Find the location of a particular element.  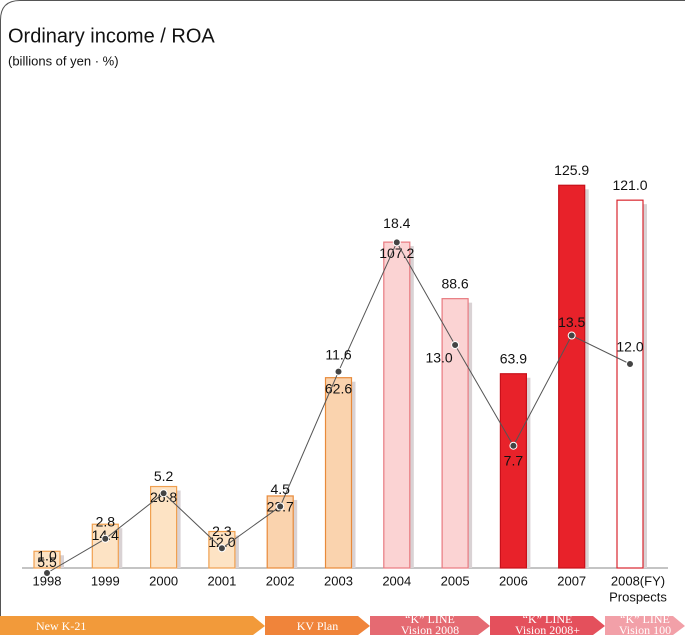

plan-label: KV Plan is located at coordinates (317, 626).